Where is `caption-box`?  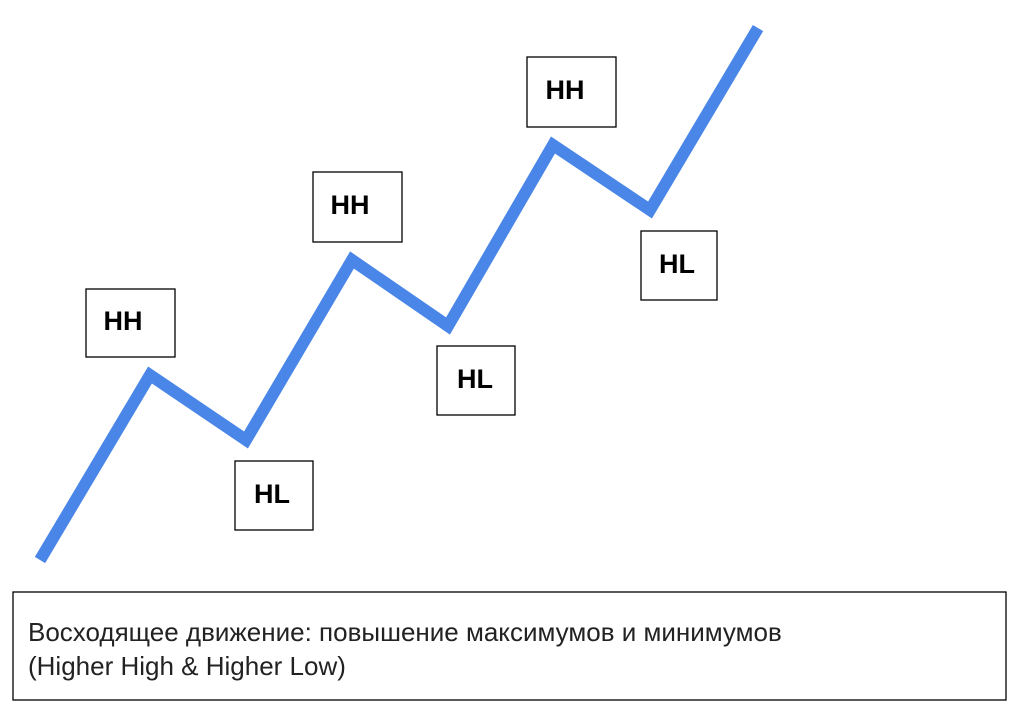
caption-box is located at coordinates (509, 646).